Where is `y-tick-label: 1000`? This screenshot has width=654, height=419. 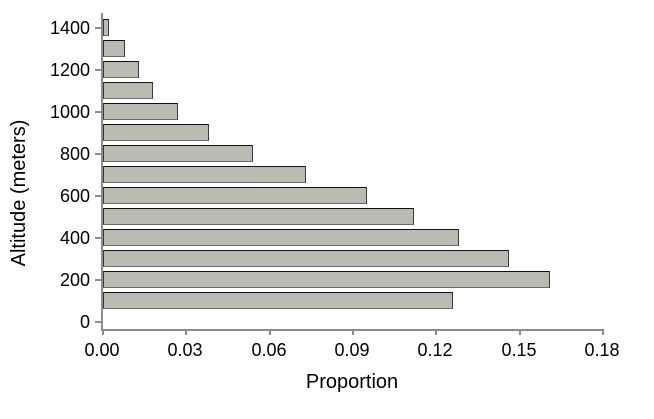 y-tick-label: 1000 is located at coordinates (69, 112).